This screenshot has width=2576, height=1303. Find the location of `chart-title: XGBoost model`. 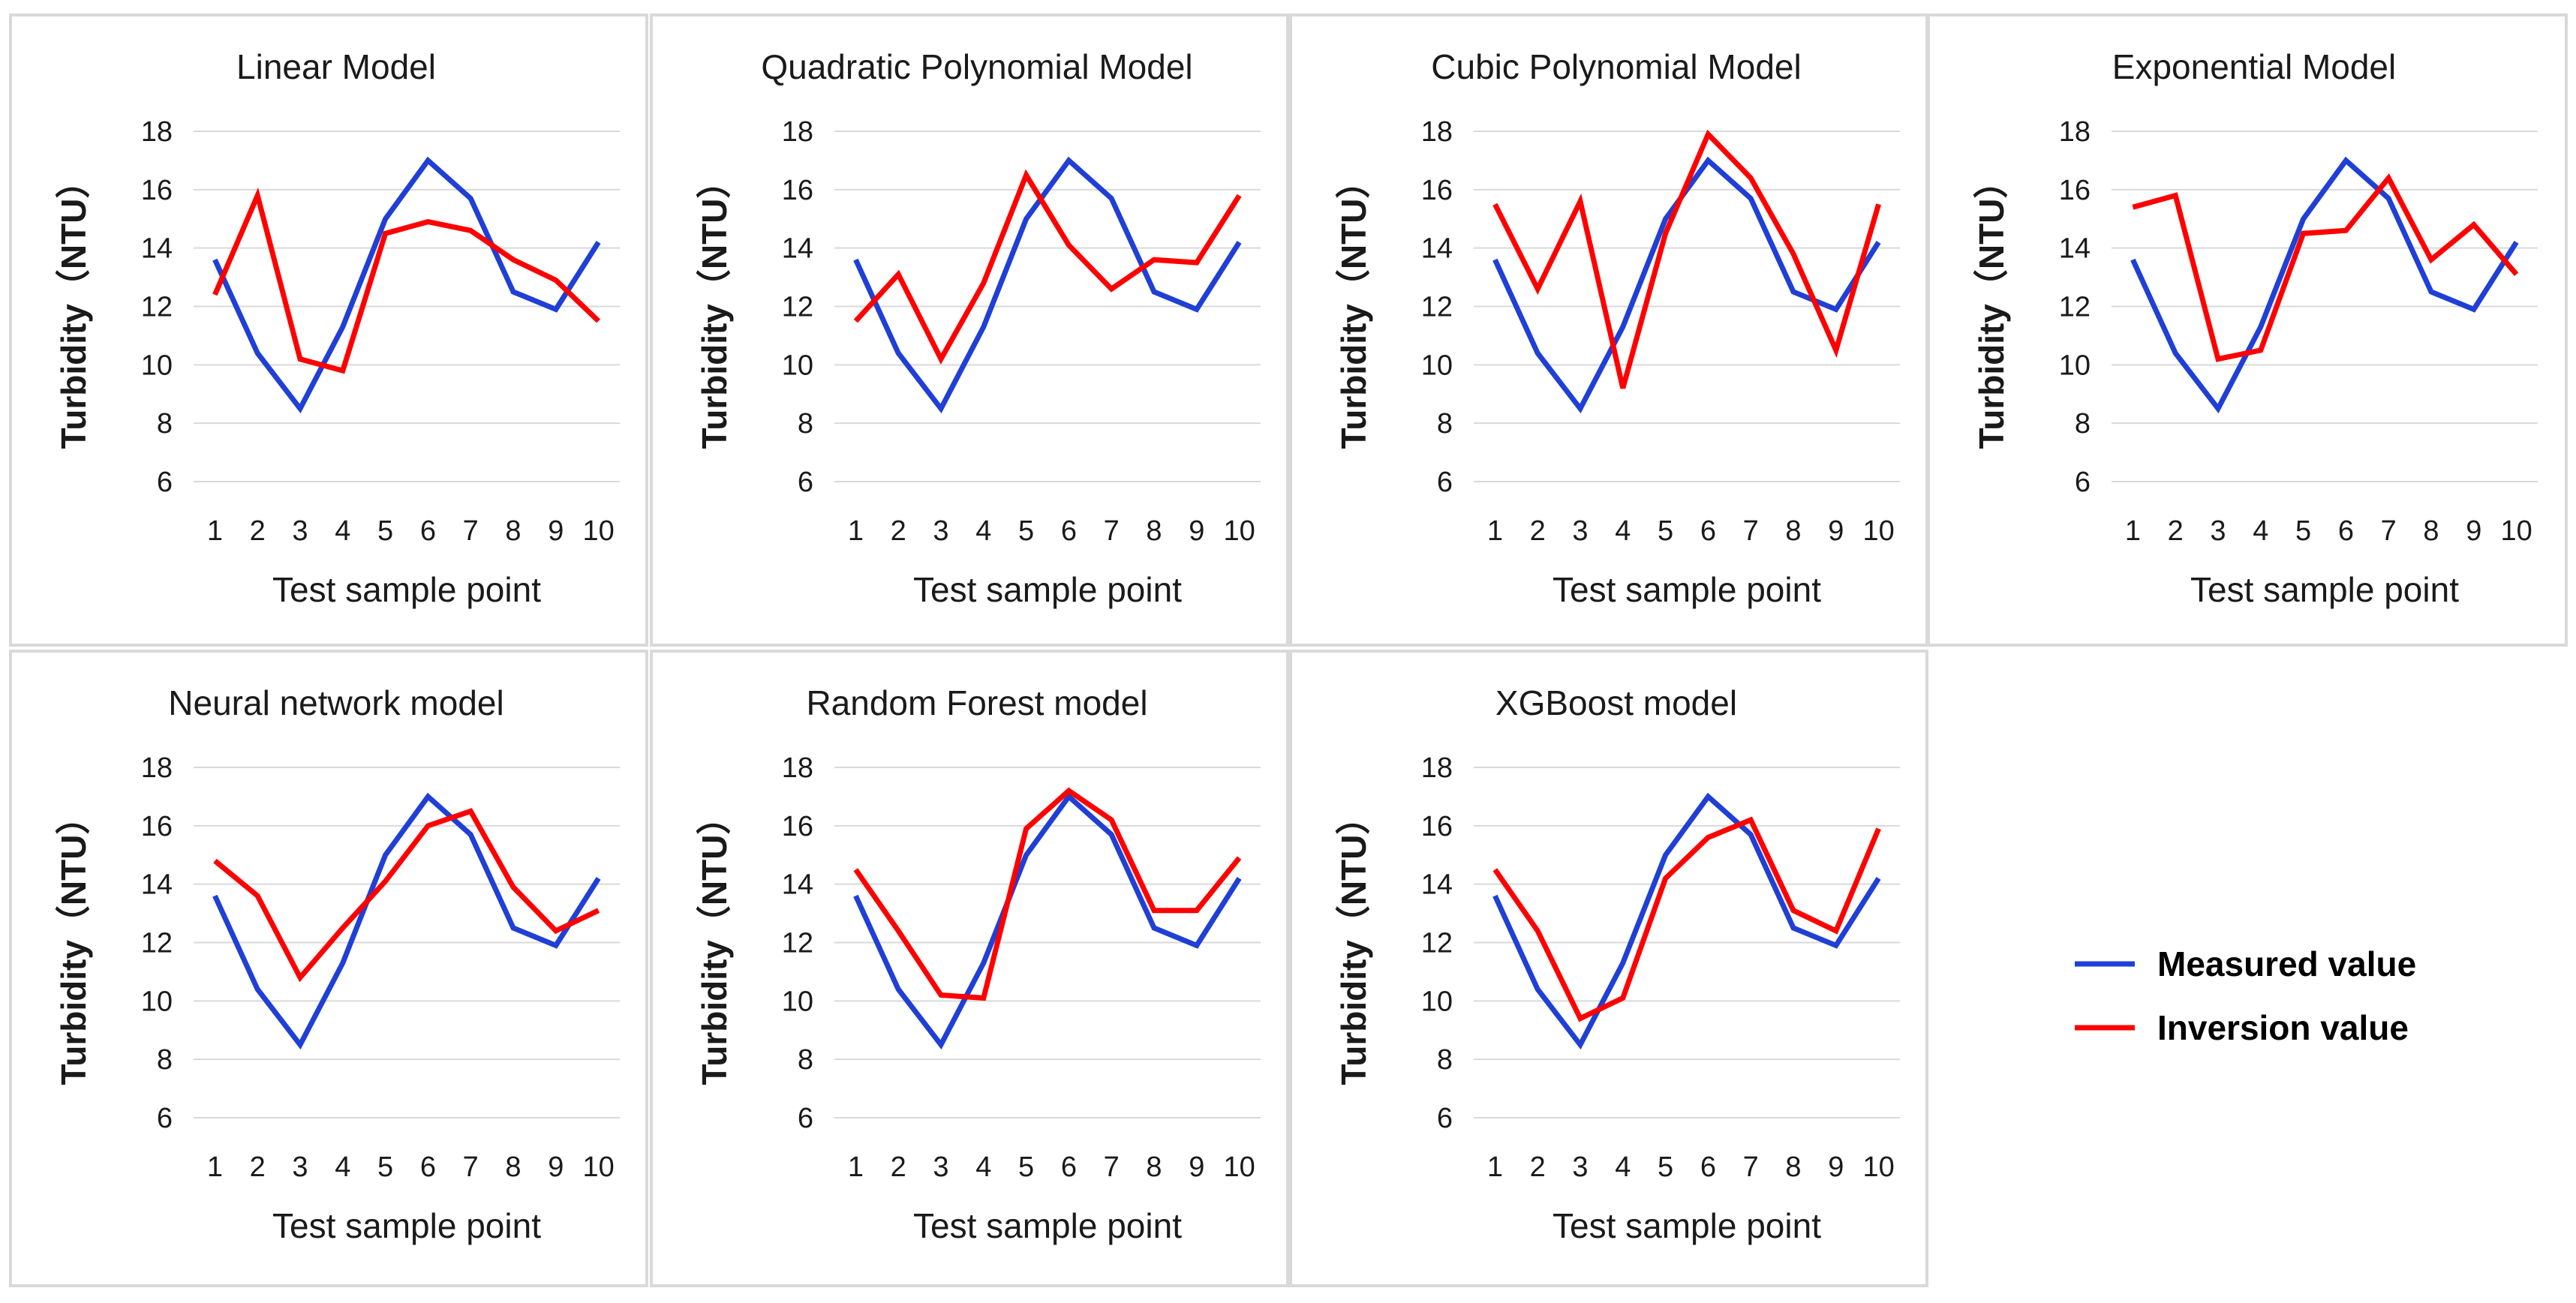

chart-title: XGBoost model is located at coordinates (1616, 702).